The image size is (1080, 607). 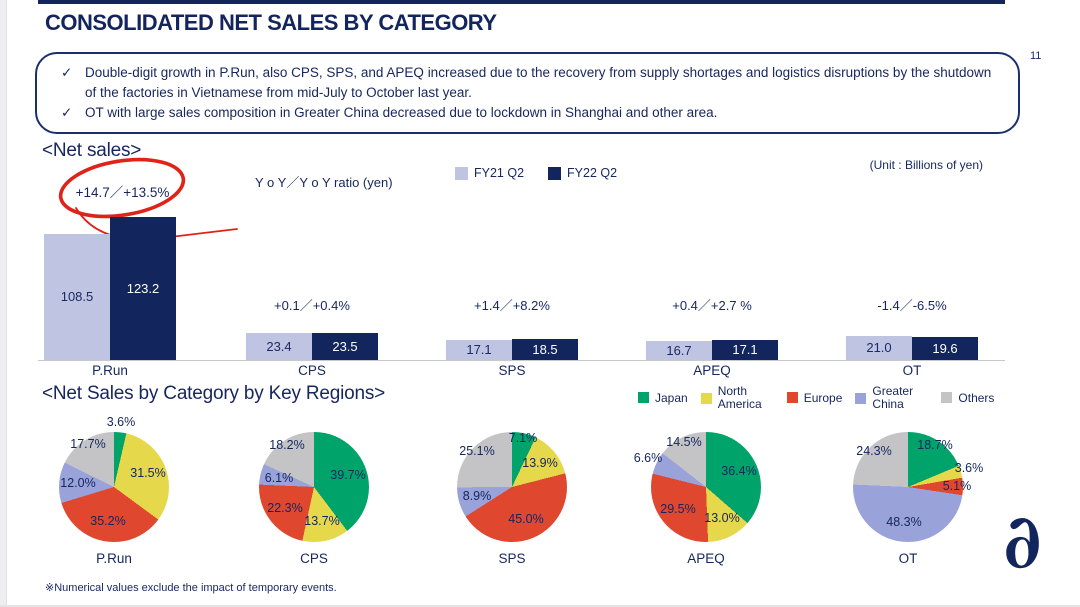 What do you see at coordinates (499, 173) in the screenshot?
I see `legend-label: FY21 Q2` at bounding box center [499, 173].